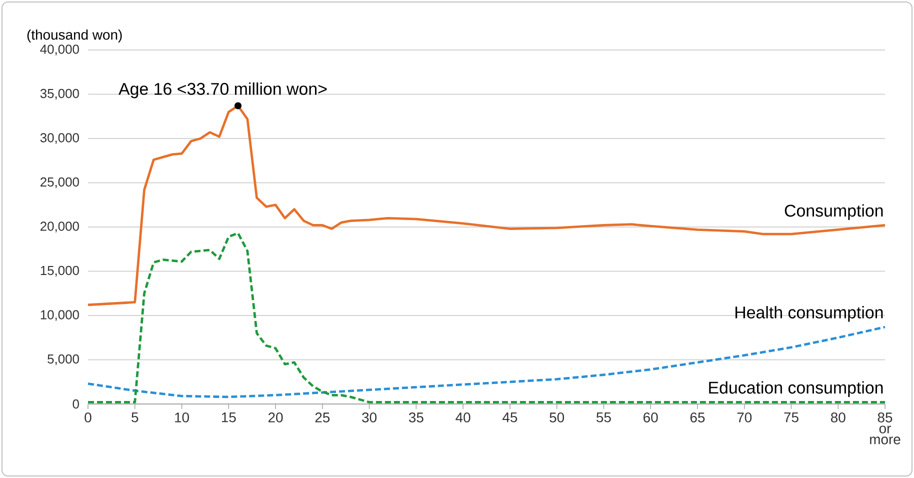 The width and height of the screenshot is (914, 478). What do you see at coordinates (182, 417) in the screenshot?
I see `x-tick-label: 10` at bounding box center [182, 417].